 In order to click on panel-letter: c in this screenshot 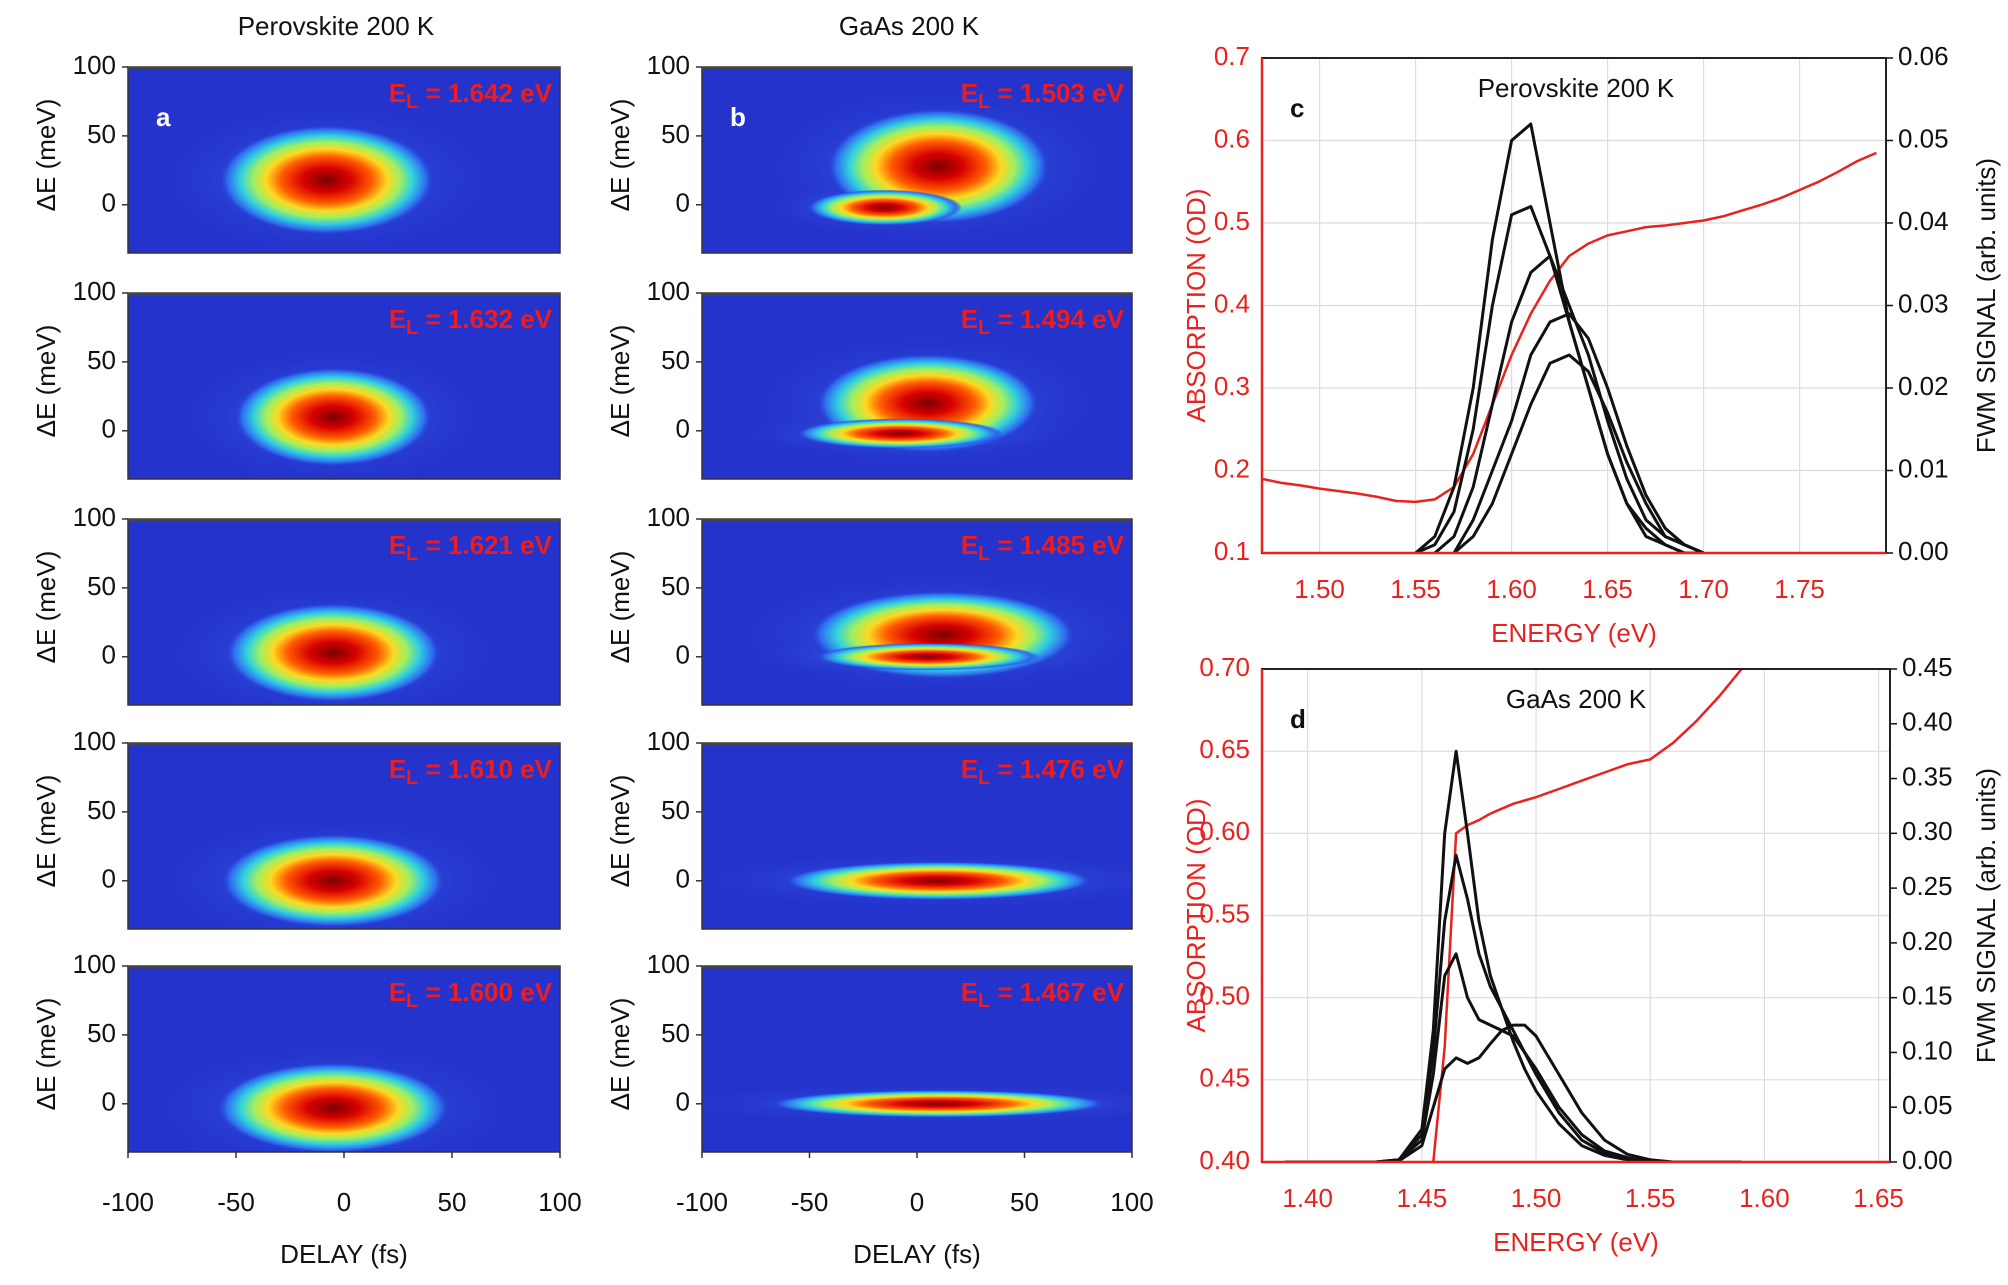, I will do `click(1297, 108)`.